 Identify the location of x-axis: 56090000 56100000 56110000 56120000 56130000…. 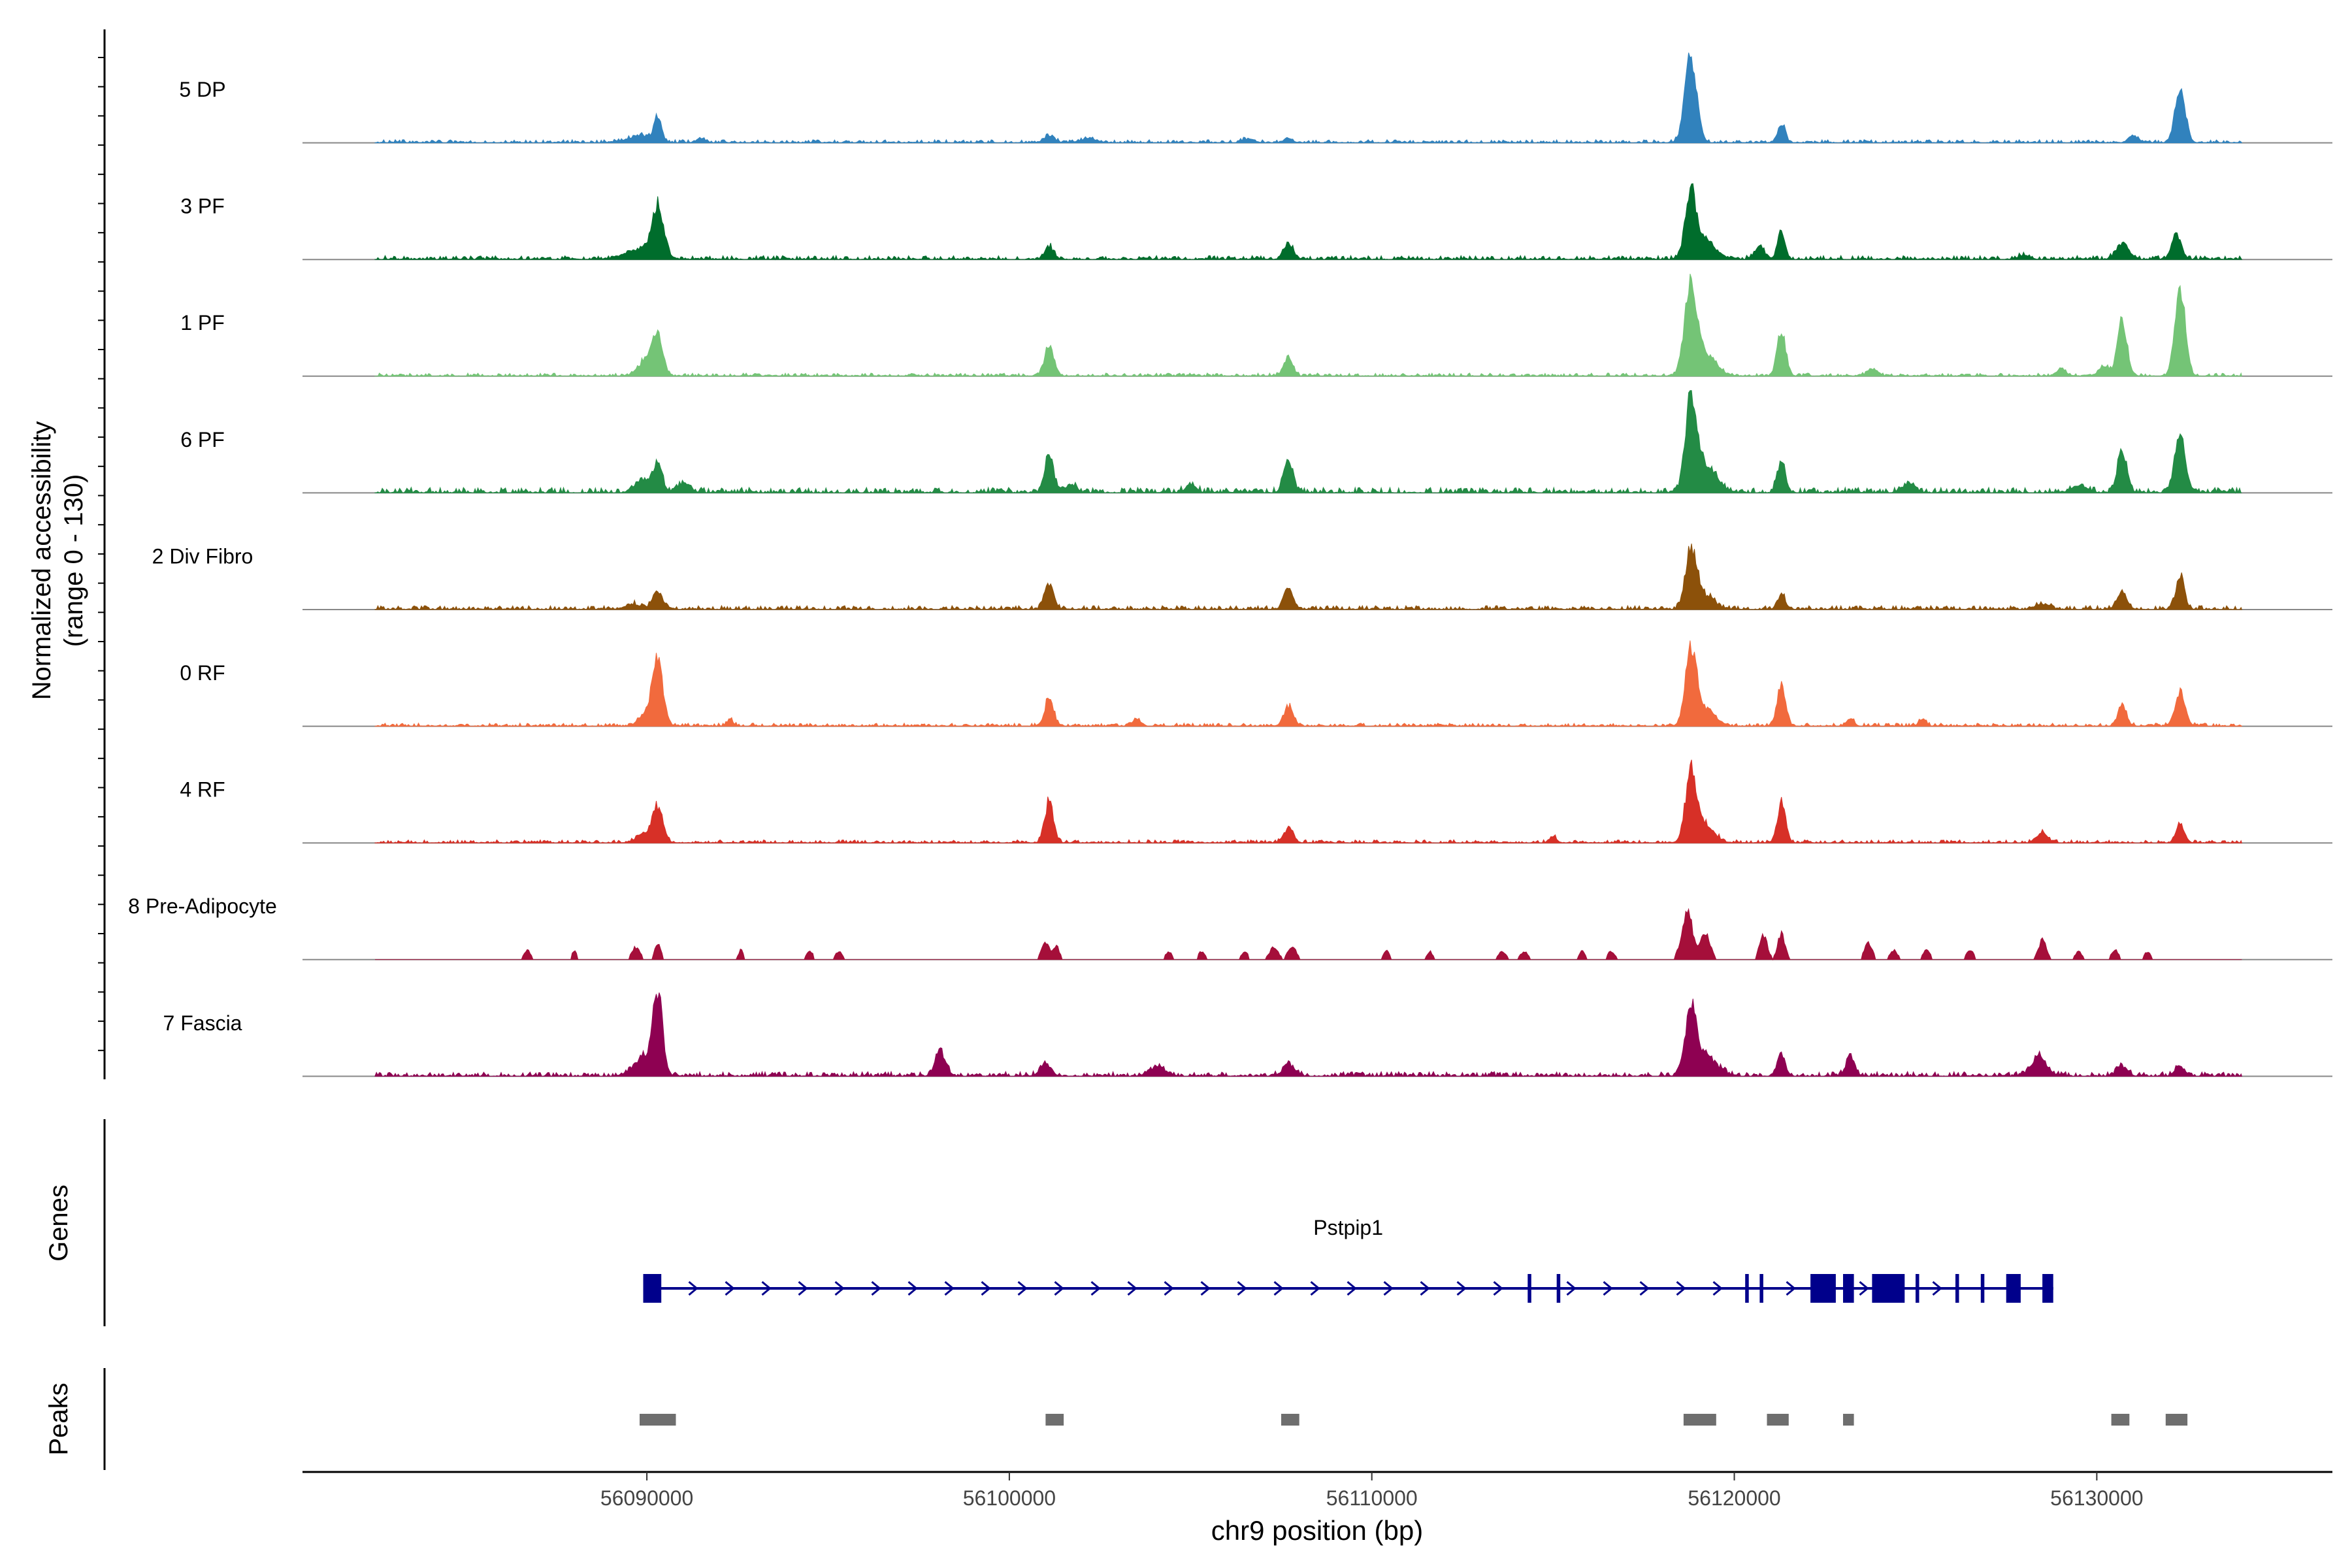
(1317, 1508).